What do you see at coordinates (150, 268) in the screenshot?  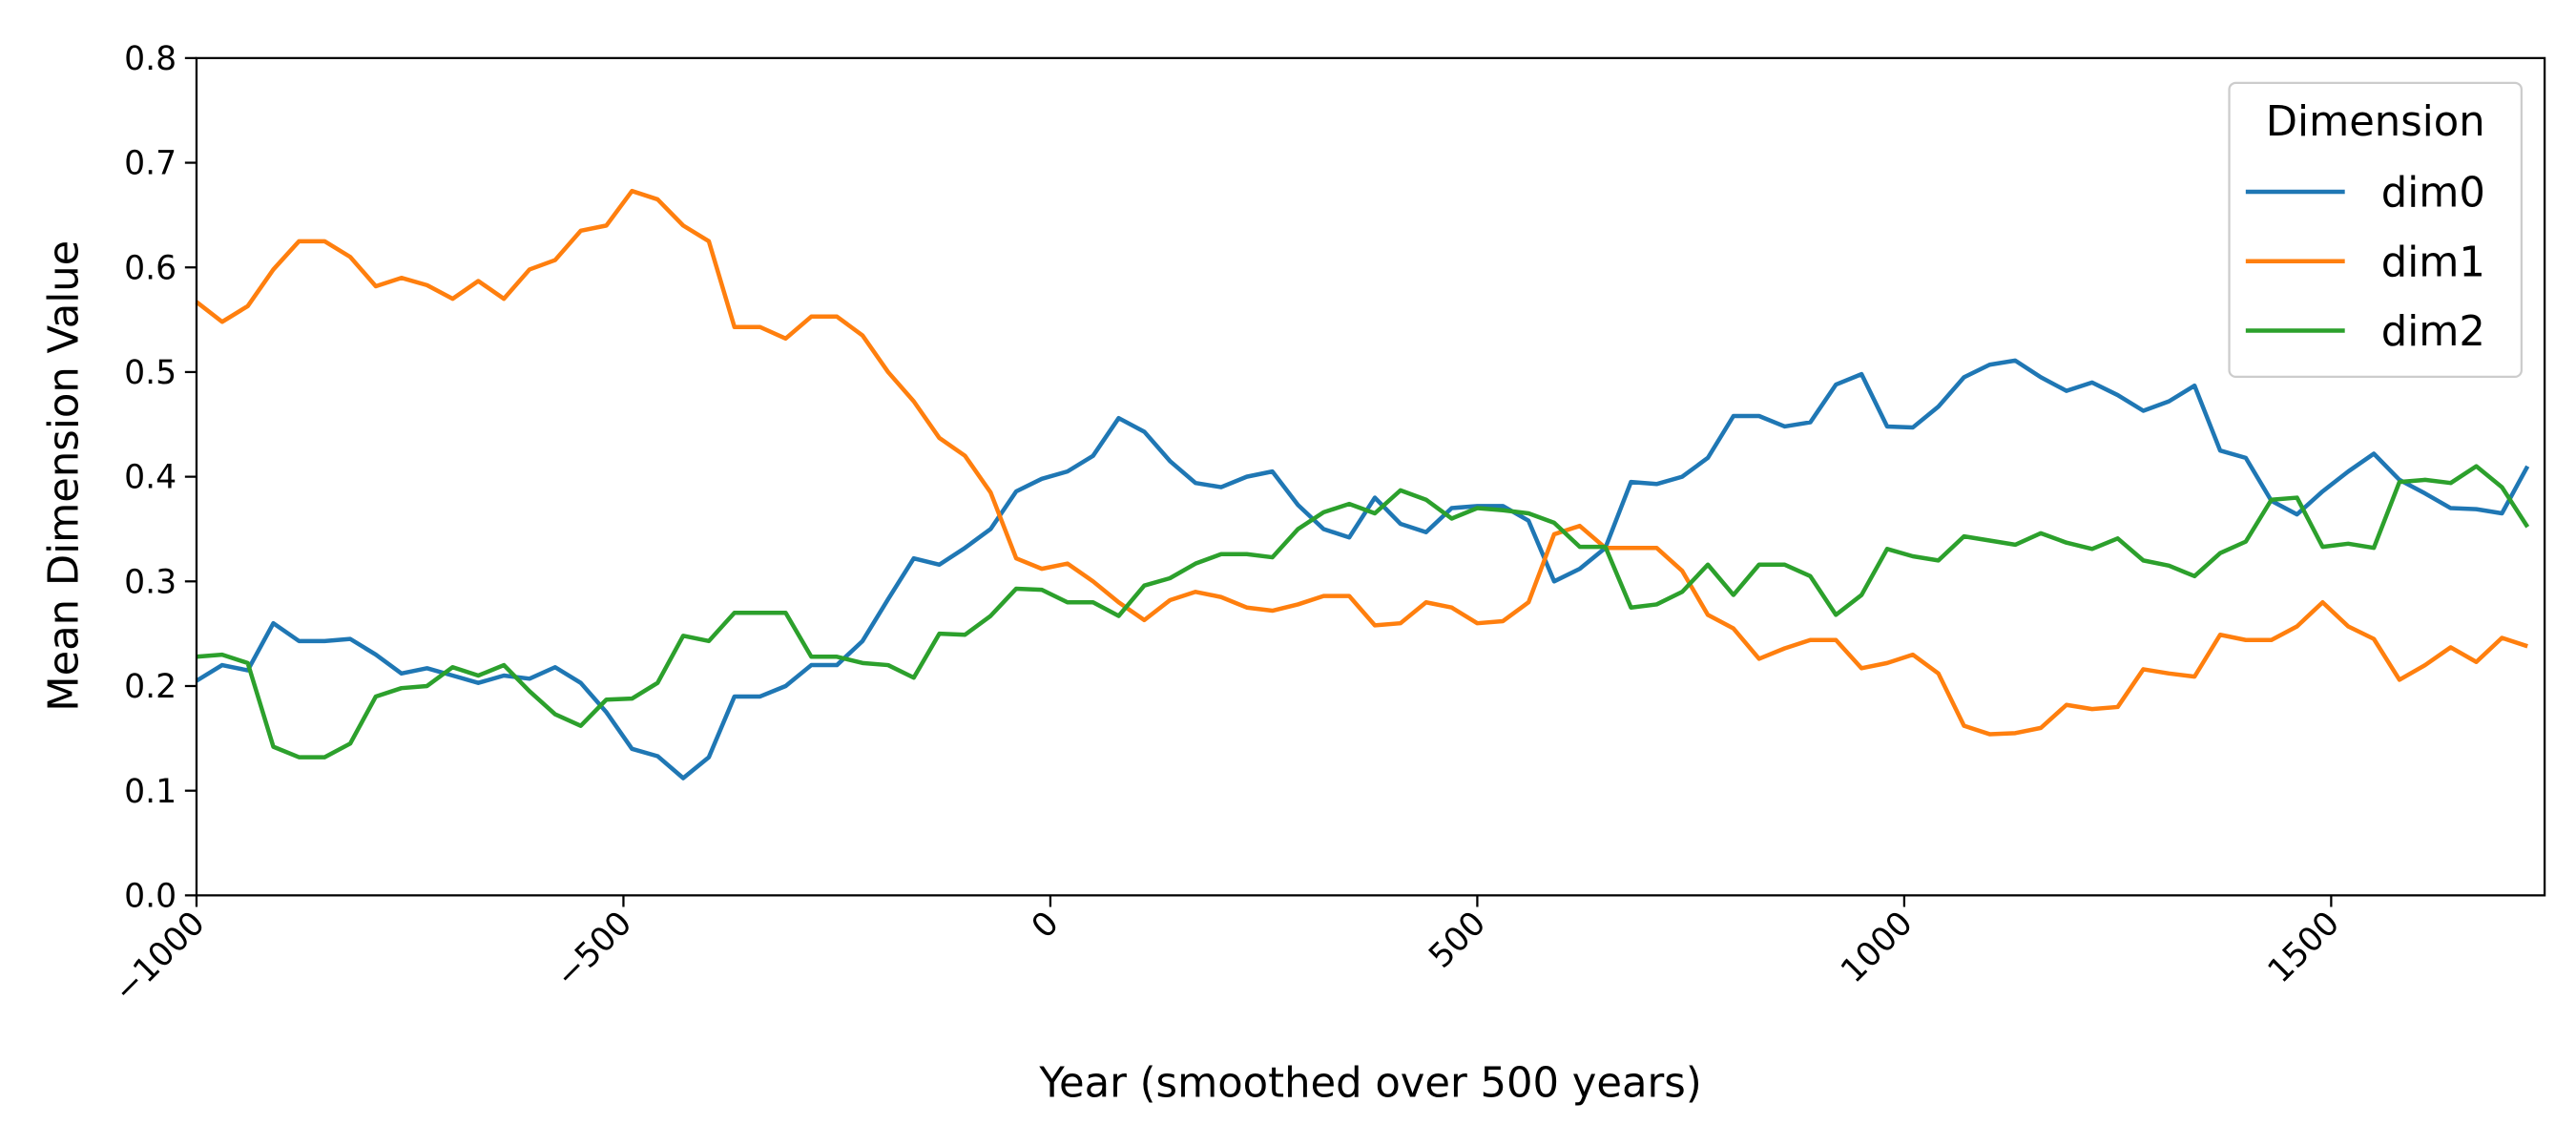 I see `y-tick-label: 0.6` at bounding box center [150, 268].